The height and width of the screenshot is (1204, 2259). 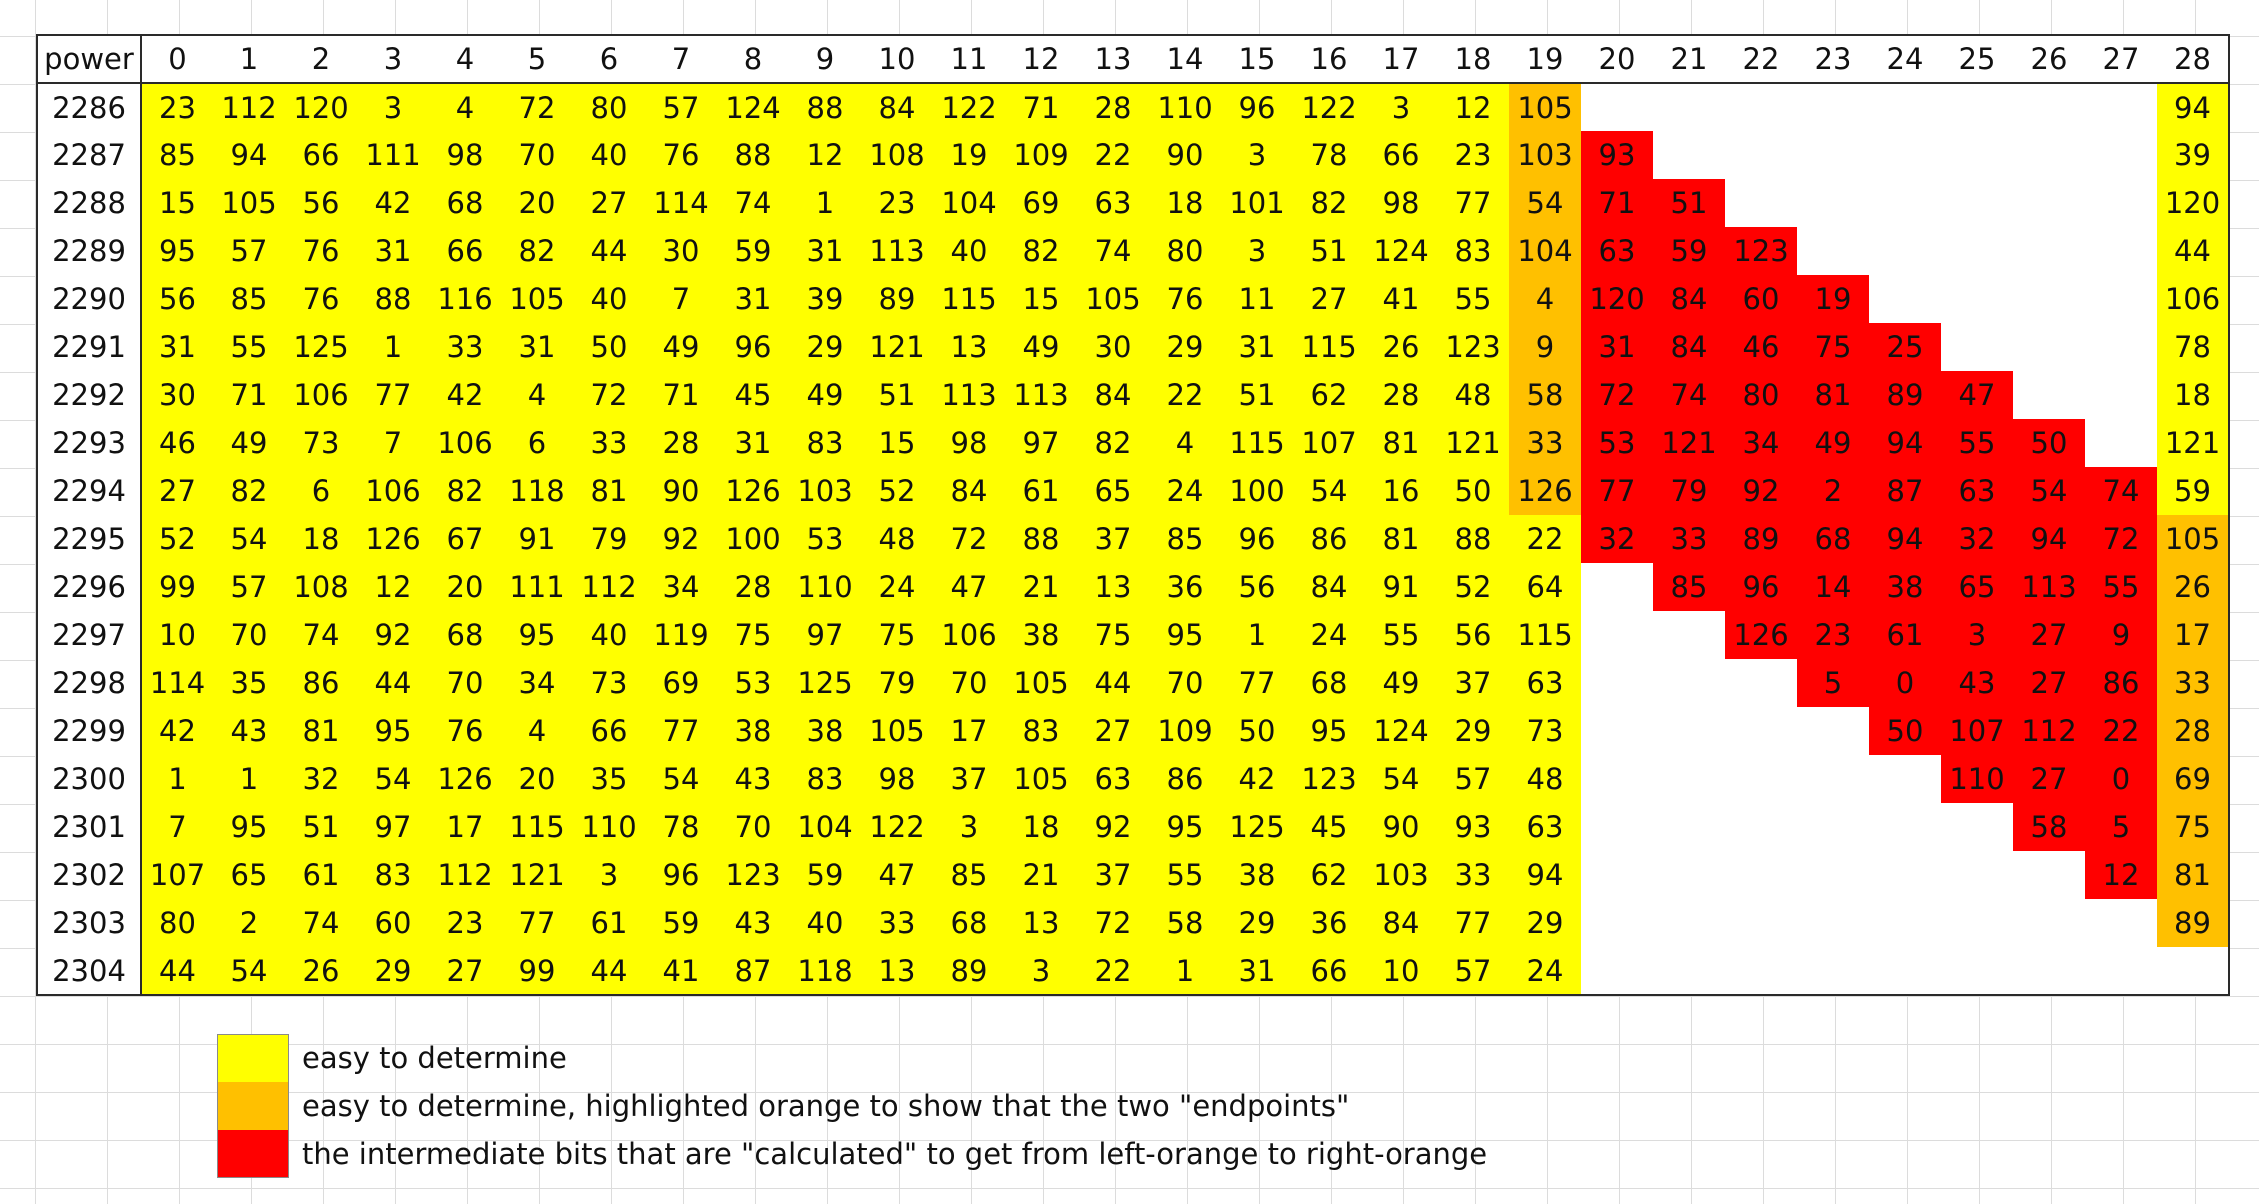 I want to click on table-cell: 25, so click(x=1905, y=347).